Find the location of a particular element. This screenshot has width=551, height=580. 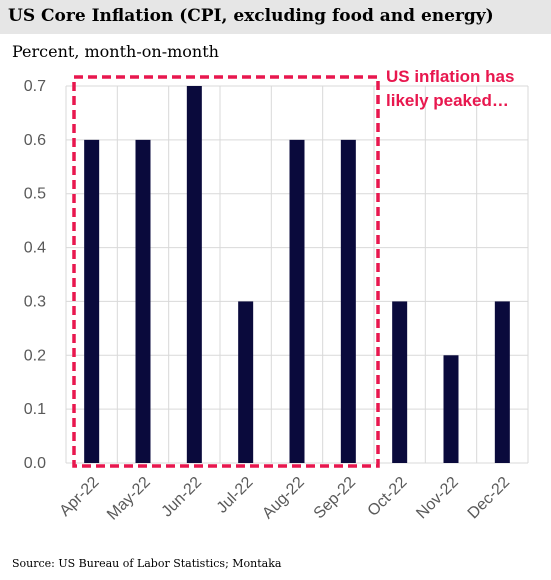

x-tick-label: Sep-22 is located at coordinates (335, 498).